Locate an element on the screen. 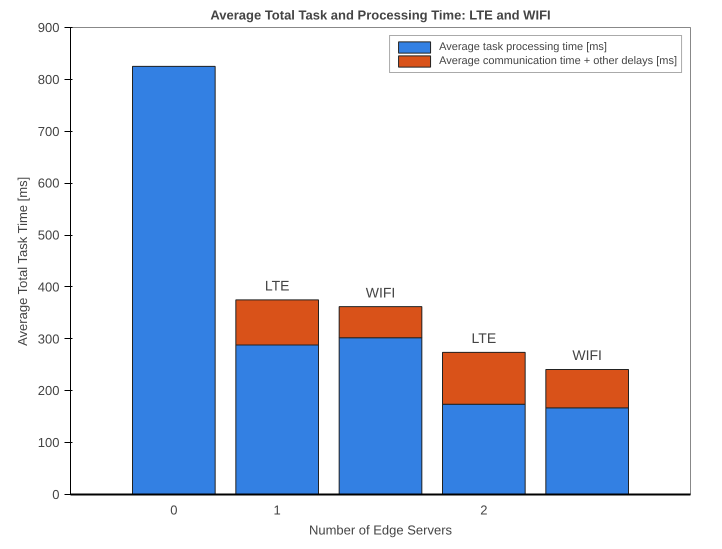  x-axis-title: Number of Edge Servers is located at coordinates (380, 530).